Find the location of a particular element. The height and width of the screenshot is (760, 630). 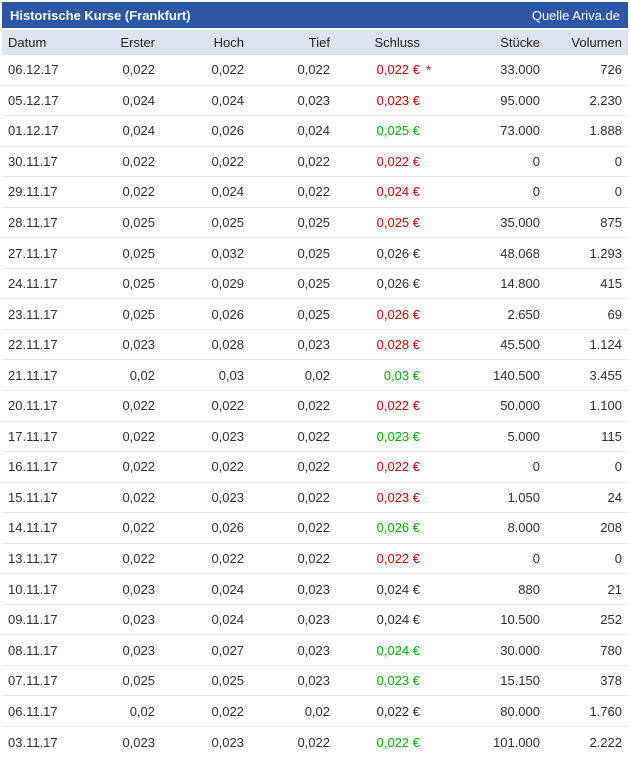

cell-datum: 20.11.17 is located at coordinates (33, 406).